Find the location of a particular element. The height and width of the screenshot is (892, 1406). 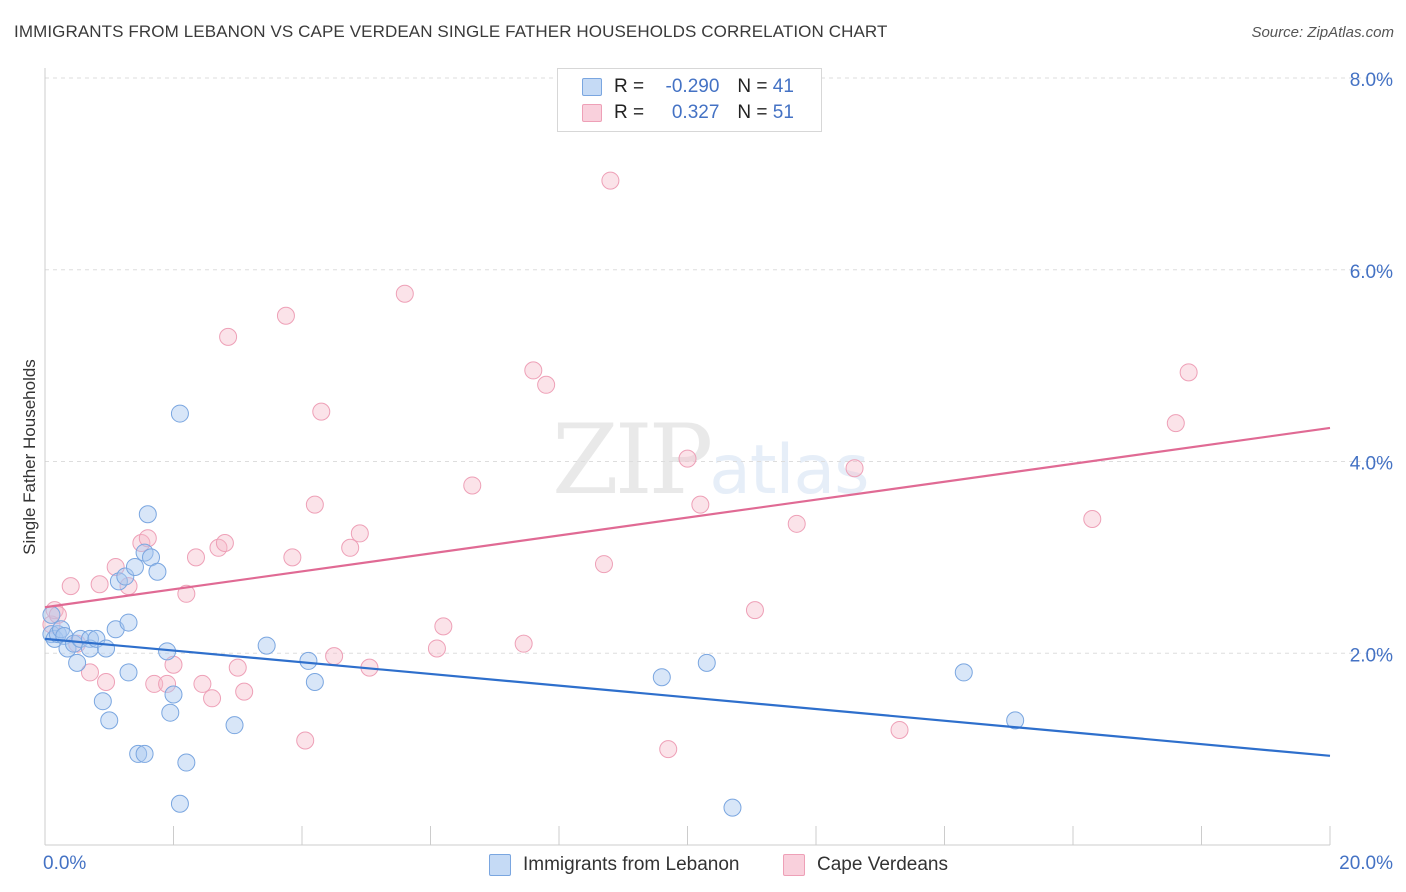

y-tick-label: 8.0% is located at coordinates (1371, 80).